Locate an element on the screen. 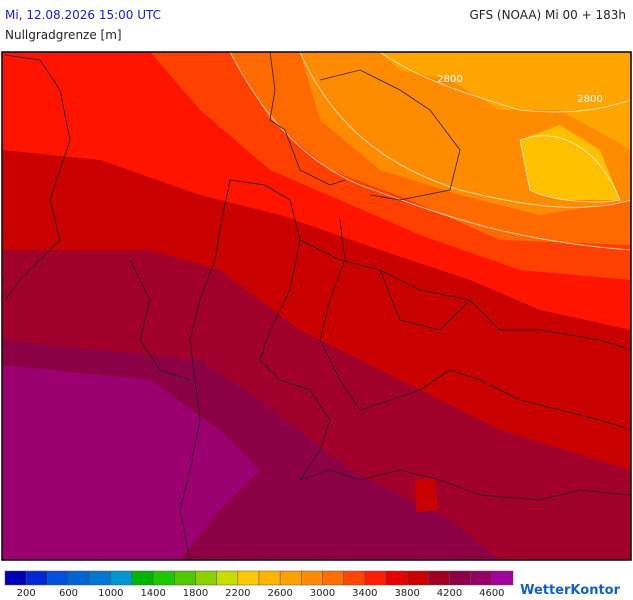  model-run: GFS (NOAA) Mi 00 + 183h is located at coordinates (547, 15).